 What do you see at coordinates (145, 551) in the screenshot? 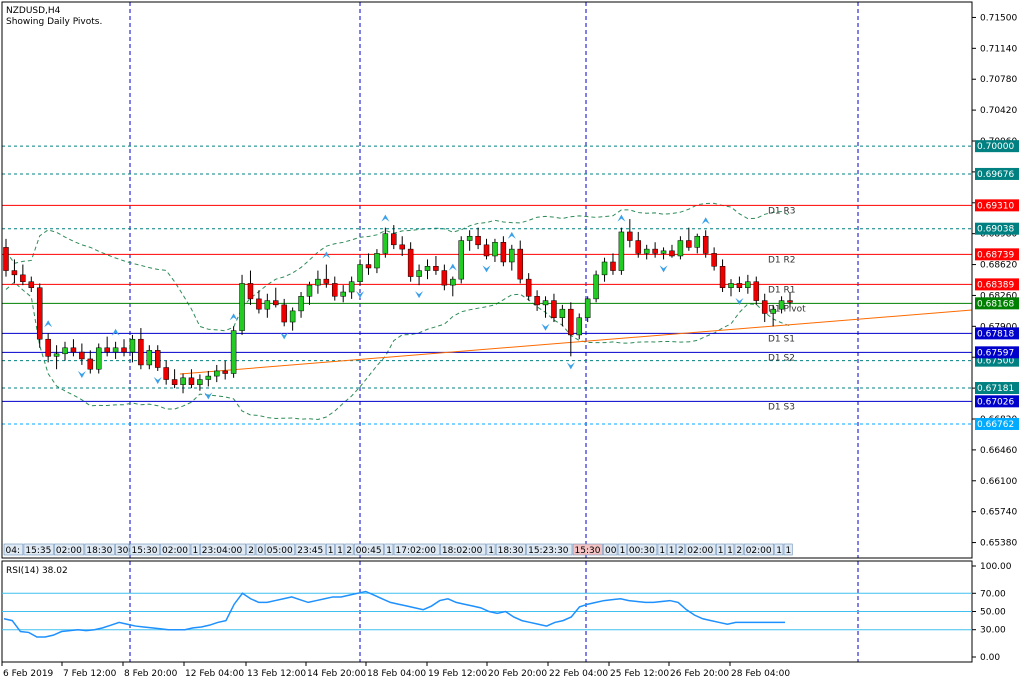
I see `time-tag-label: 15:30` at bounding box center [145, 551].